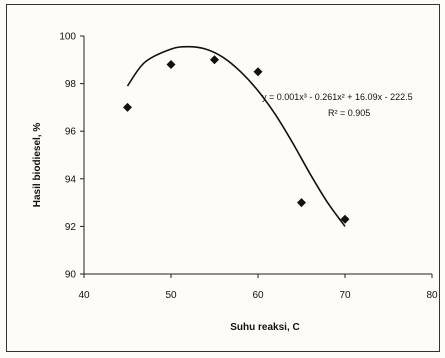 This screenshot has height=358, width=445. What do you see at coordinates (37, 165) in the screenshot?
I see `y-axis-title: Hasil biodiesel, %` at bounding box center [37, 165].